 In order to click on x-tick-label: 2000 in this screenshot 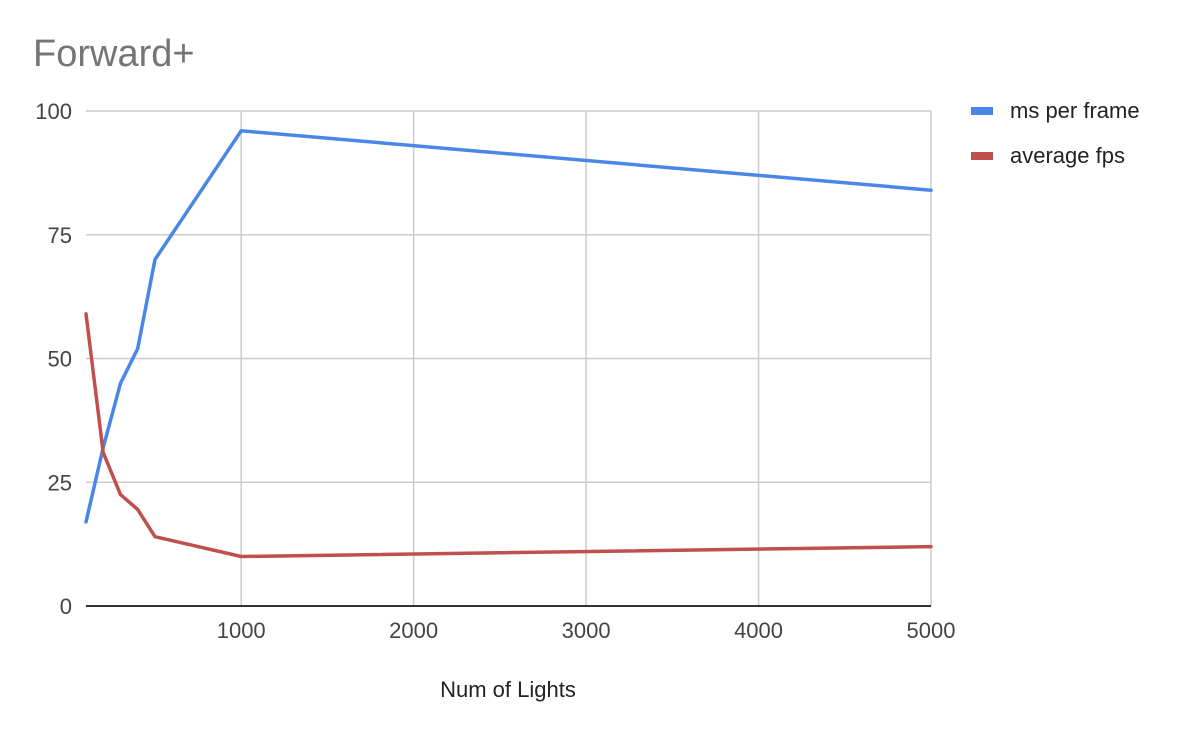, I will do `click(413, 630)`.